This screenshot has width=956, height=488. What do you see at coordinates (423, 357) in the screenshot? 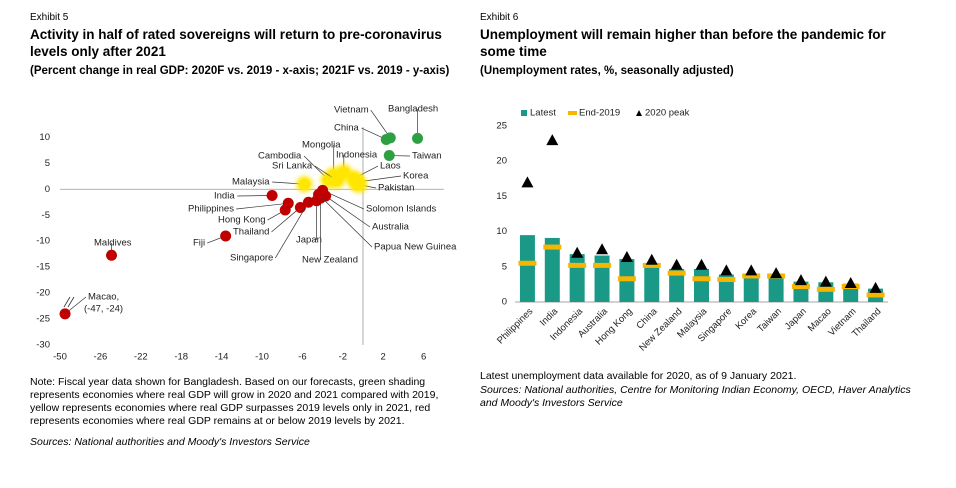
I see `x-tick-label: 6` at bounding box center [423, 357].